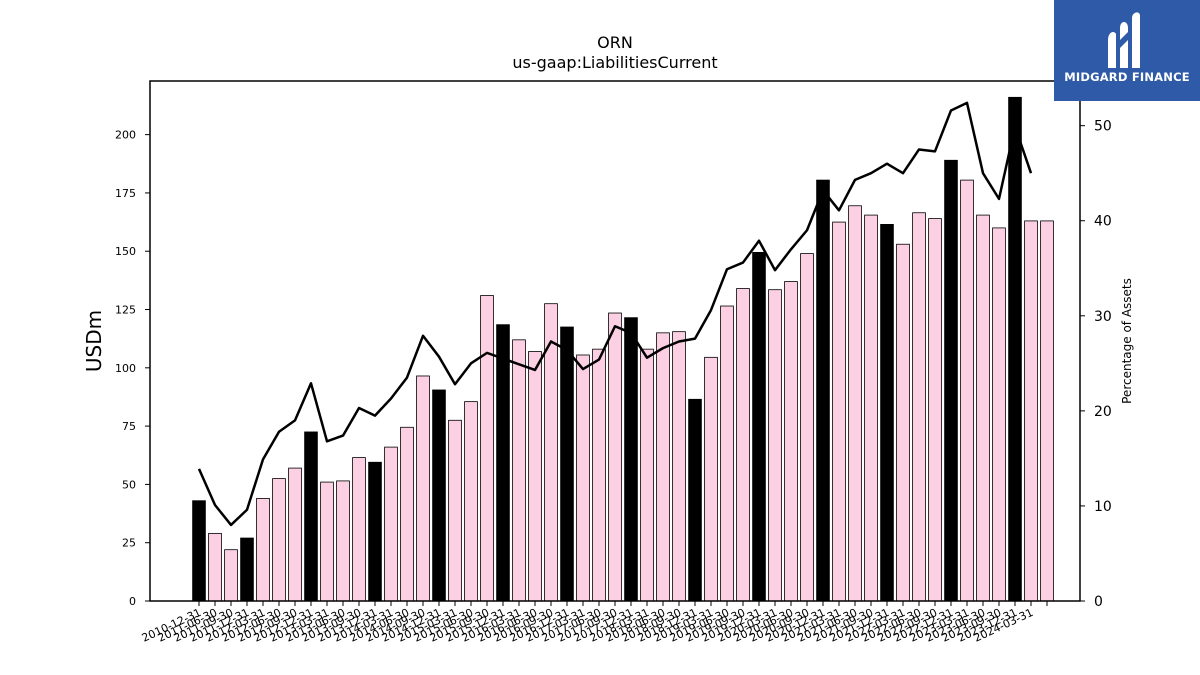 The height and width of the screenshot is (675, 1200). I want to click on y-tick-label: 75, so click(129, 426).